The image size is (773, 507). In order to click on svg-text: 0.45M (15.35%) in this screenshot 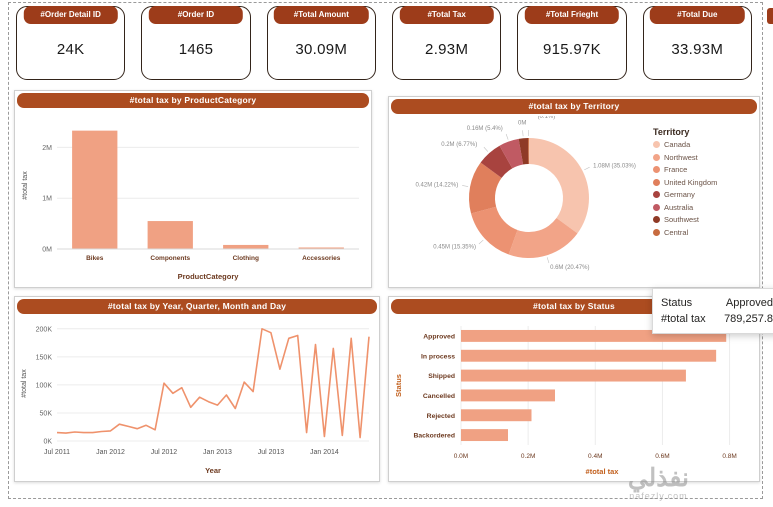, I will do `click(454, 248)`.